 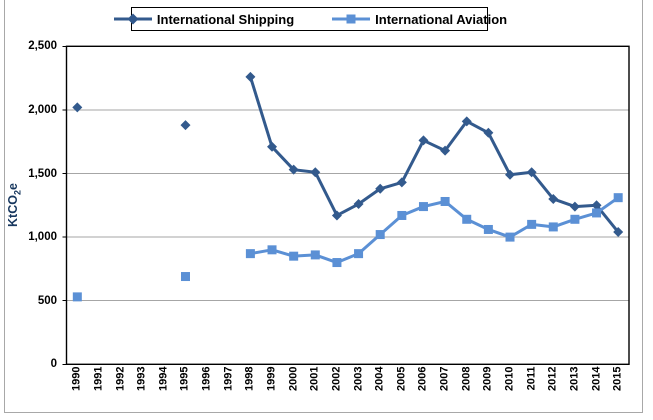 I want to click on x-tick-label: 1992, so click(x=120, y=378).